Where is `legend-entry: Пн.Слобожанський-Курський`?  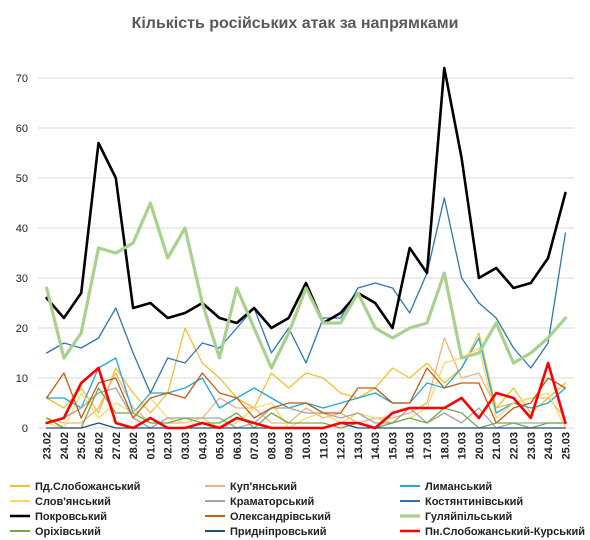
legend-entry: Пн.Слобожанський-Курський is located at coordinates (492, 532).